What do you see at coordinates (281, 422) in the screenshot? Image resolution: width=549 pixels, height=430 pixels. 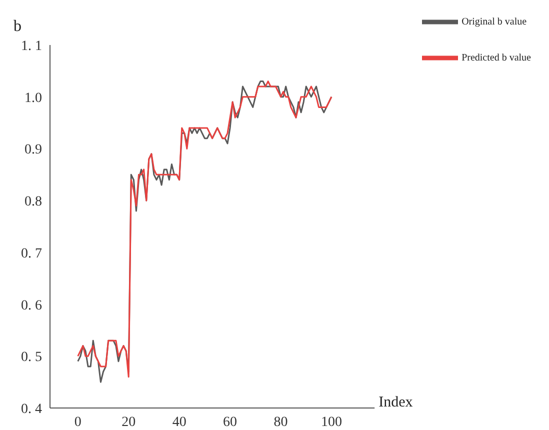 I see `x-tick-label: 80` at bounding box center [281, 422].